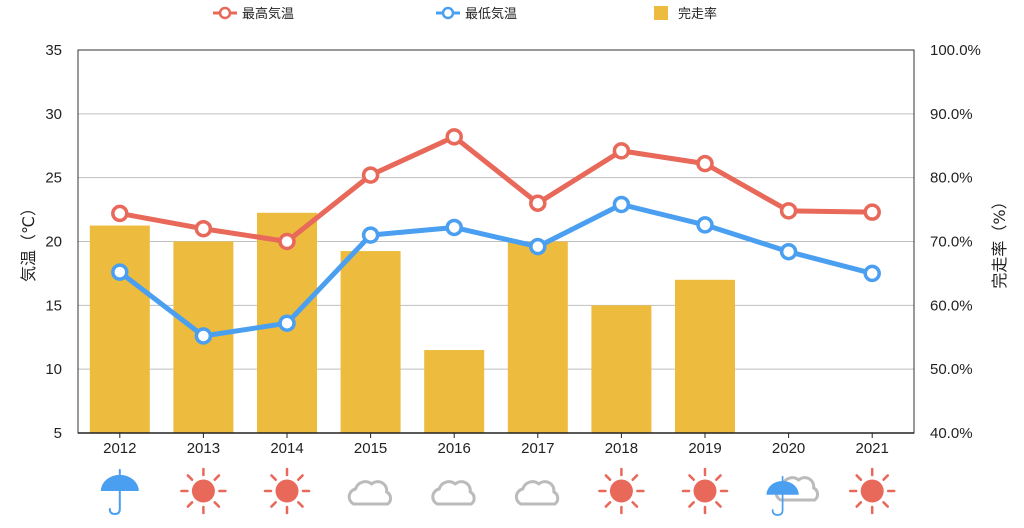  Describe the element at coordinates (704, 448) in the screenshot. I see `x-tick-label: 2019` at that location.